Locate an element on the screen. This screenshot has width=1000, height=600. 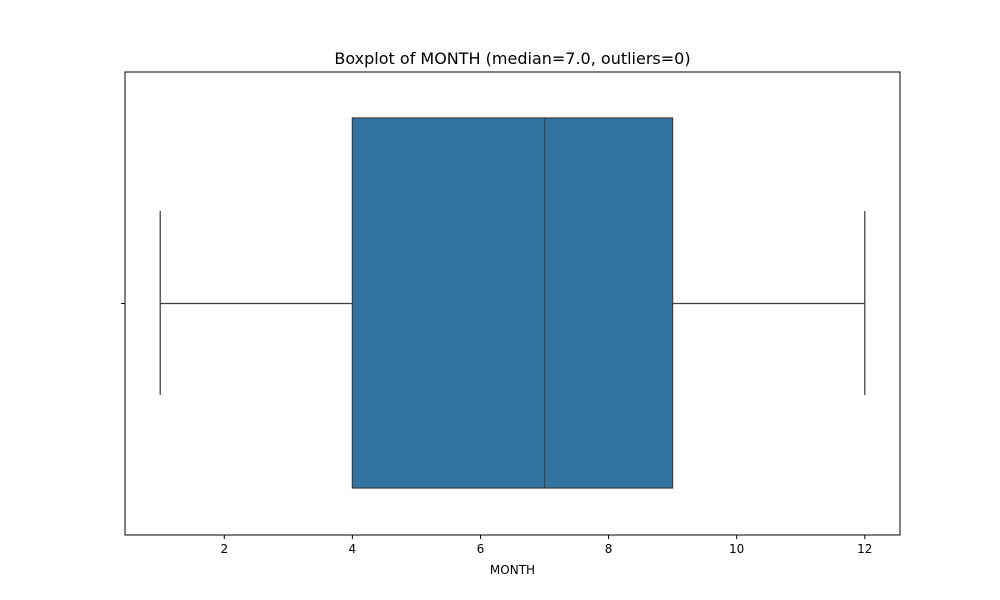
x-tick-label: 2 is located at coordinates (224, 549).